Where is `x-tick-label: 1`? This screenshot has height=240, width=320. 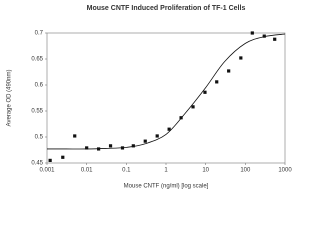 x-tick-label: 1 is located at coordinates (166, 171).